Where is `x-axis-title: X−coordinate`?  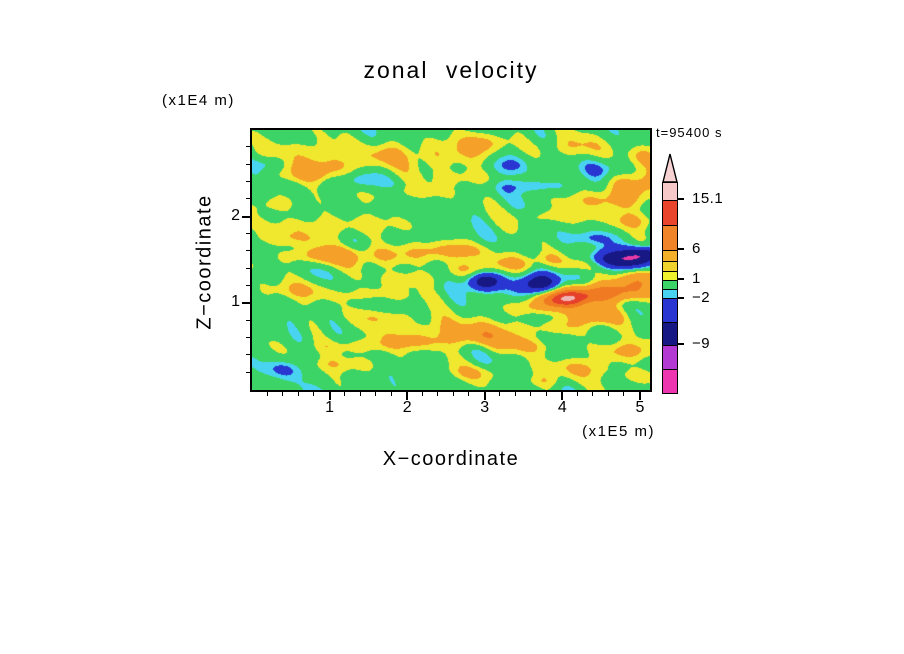
x-axis-title: X−coordinate is located at coordinates (451, 459).